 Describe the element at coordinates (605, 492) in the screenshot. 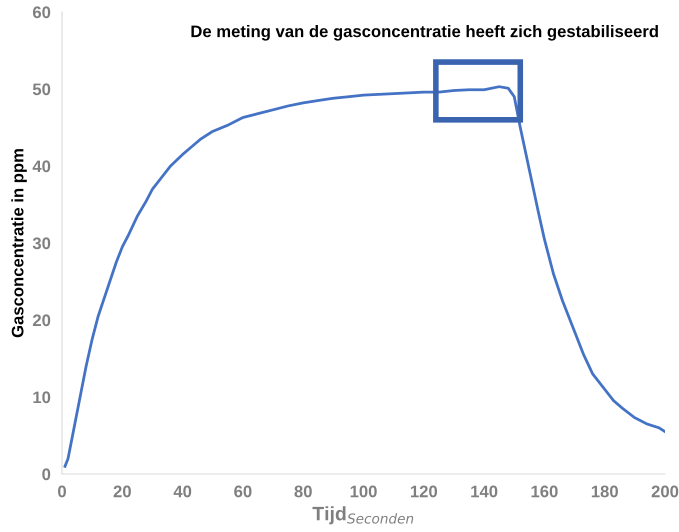

I see `x-tick-label: 180` at that location.